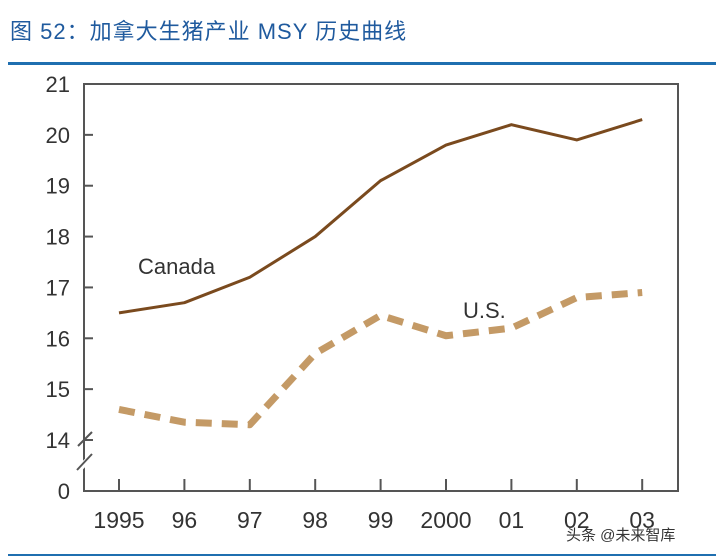 The image size is (716, 558). What do you see at coordinates (381, 520) in the screenshot?
I see `x-tick-label: 99` at bounding box center [381, 520].